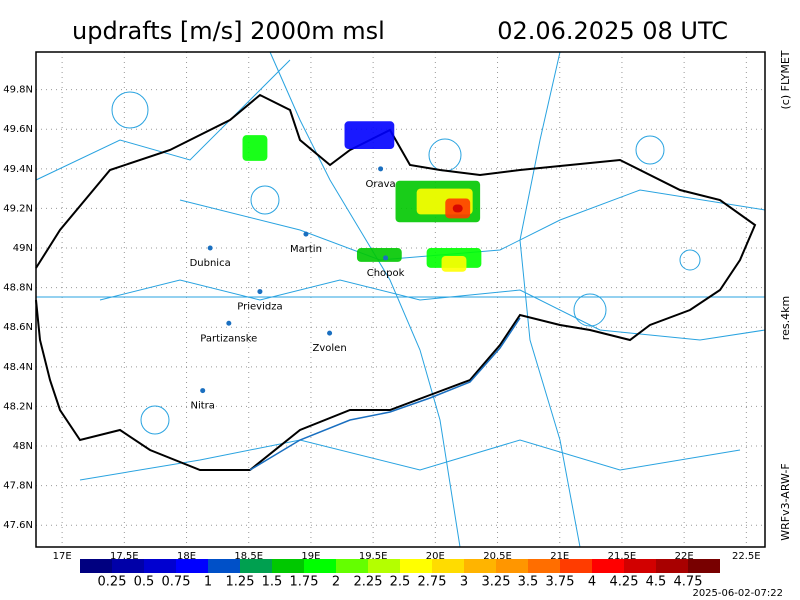  What do you see at coordinates (210, 263) in the screenshot?
I see `city-label: Dubnica` at bounding box center [210, 263].